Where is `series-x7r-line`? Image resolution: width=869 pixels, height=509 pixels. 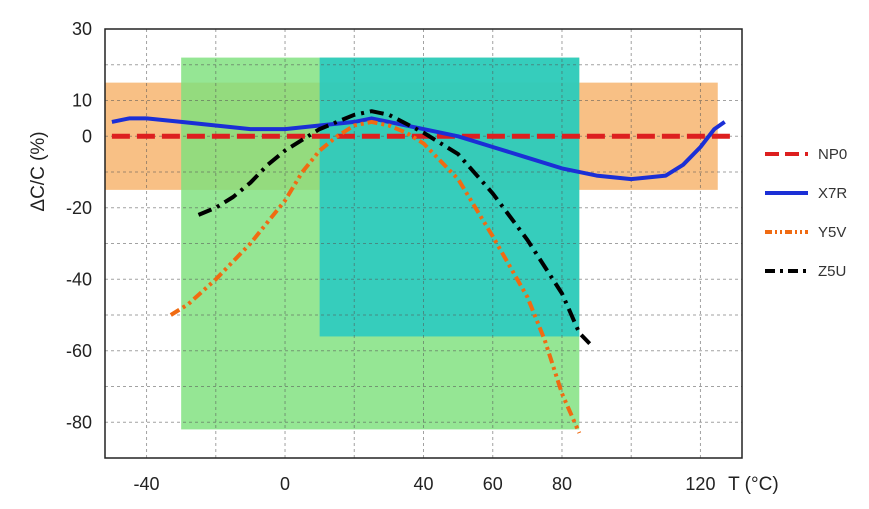
series-x7r-line is located at coordinates (418, 149).